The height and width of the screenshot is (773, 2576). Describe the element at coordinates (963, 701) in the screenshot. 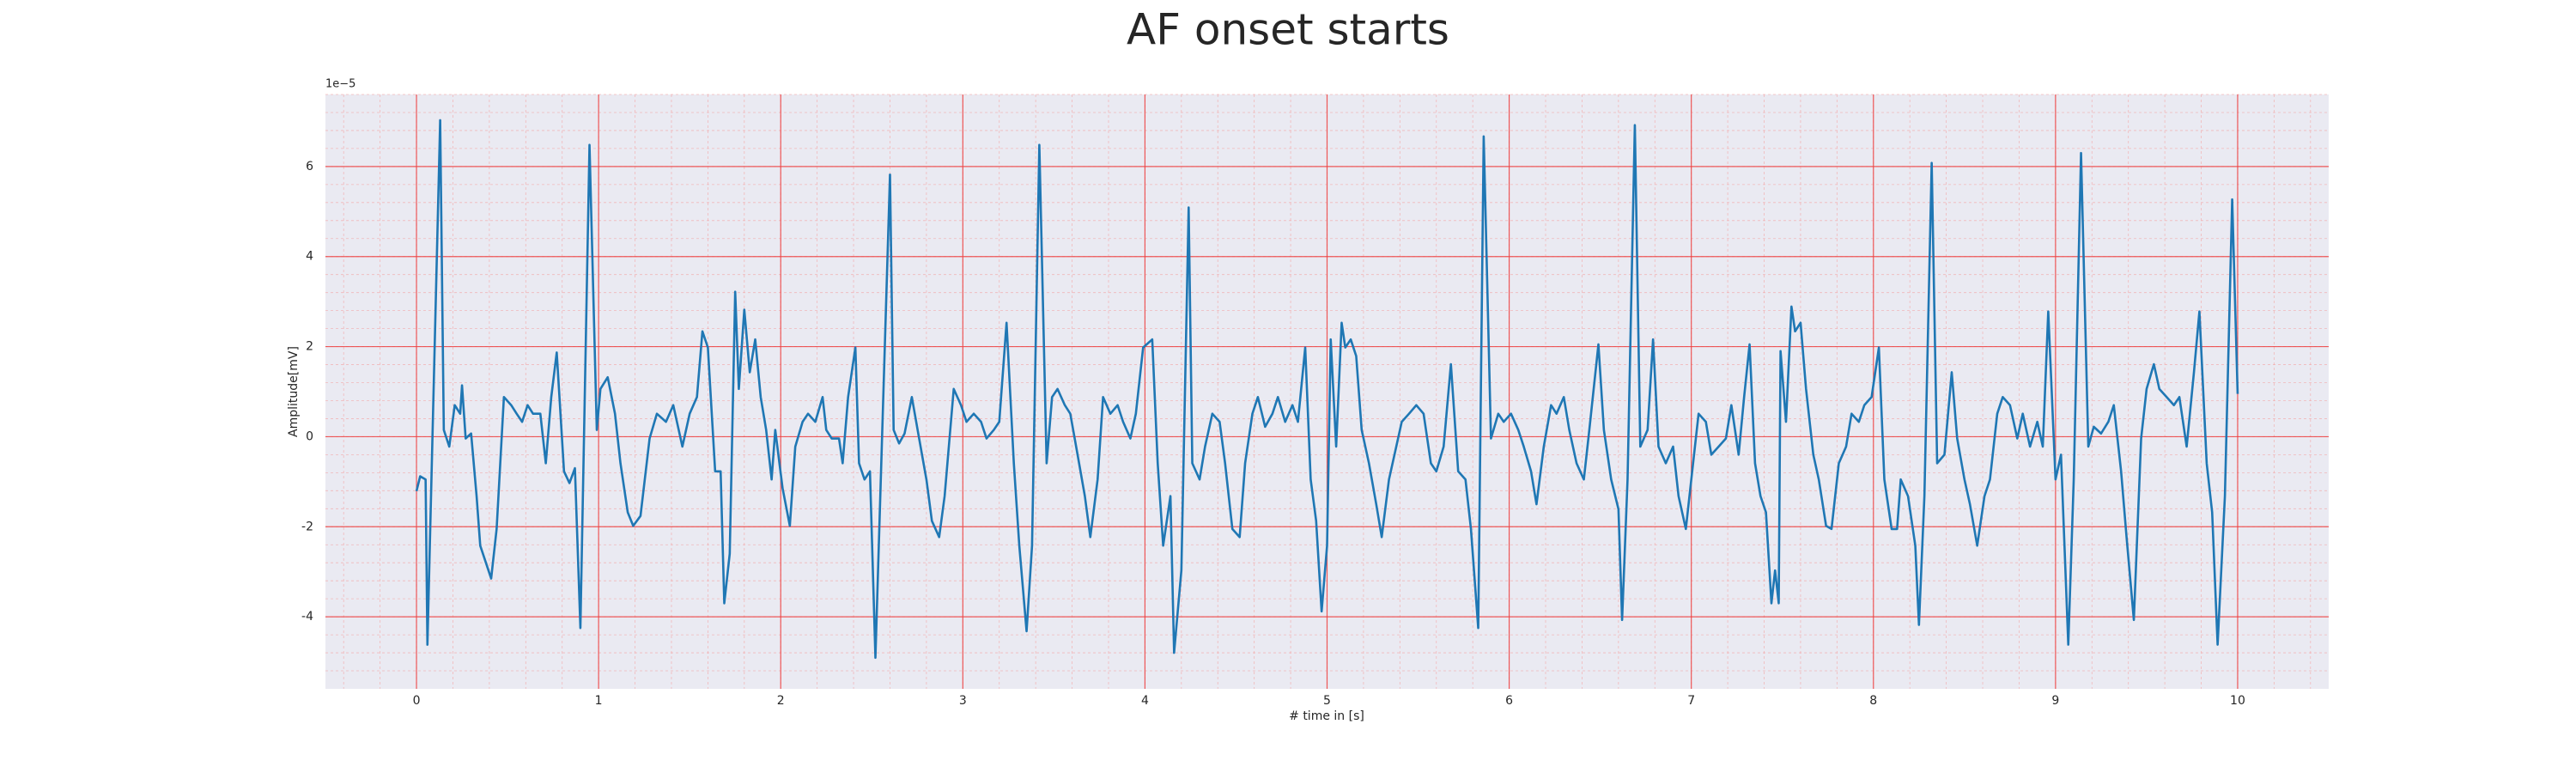

I see `x-tick-label: 3` at that location.